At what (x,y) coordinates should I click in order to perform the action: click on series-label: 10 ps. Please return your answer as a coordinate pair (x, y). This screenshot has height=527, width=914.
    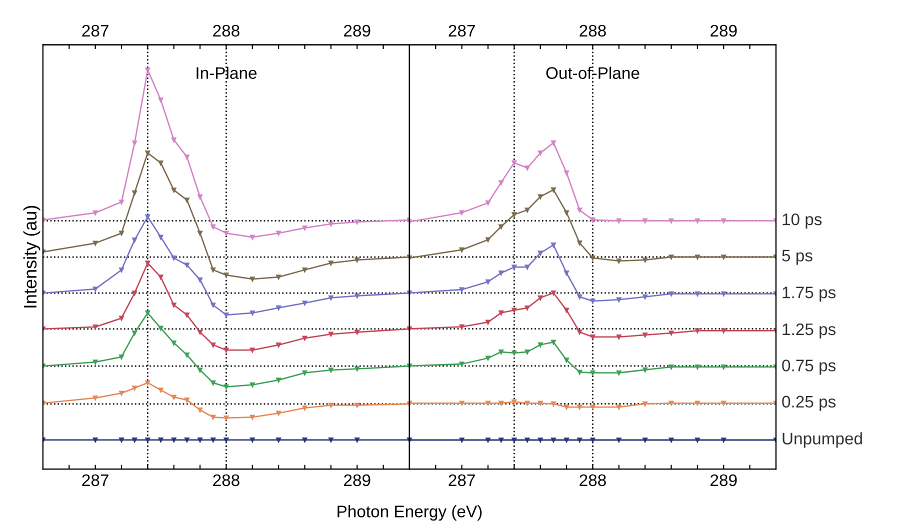
    Looking at the image, I should click on (802, 221).